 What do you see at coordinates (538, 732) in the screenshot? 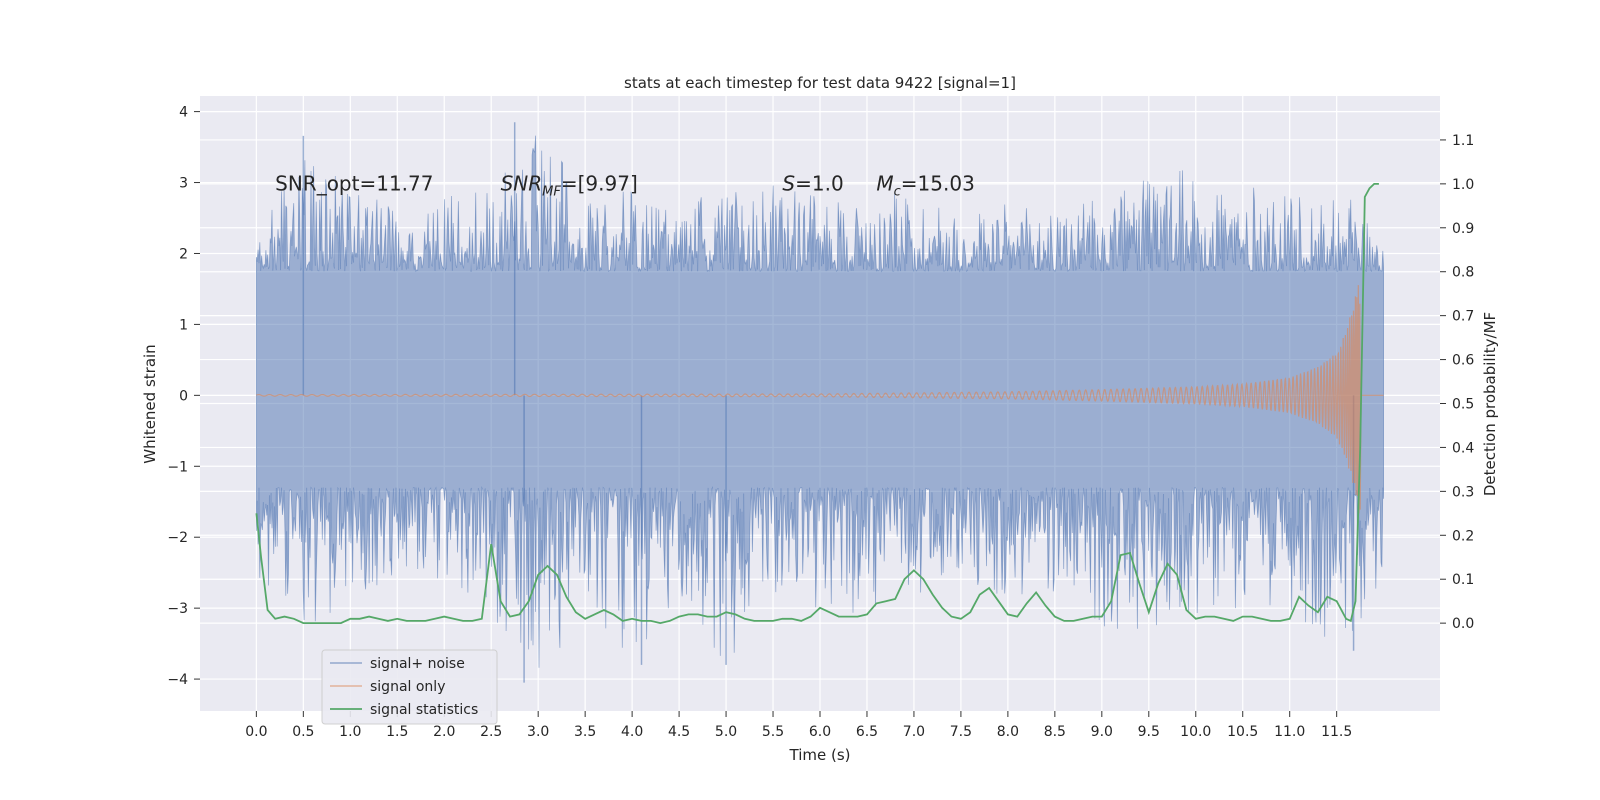
I see `x-tick-label: 3.0` at bounding box center [538, 732].